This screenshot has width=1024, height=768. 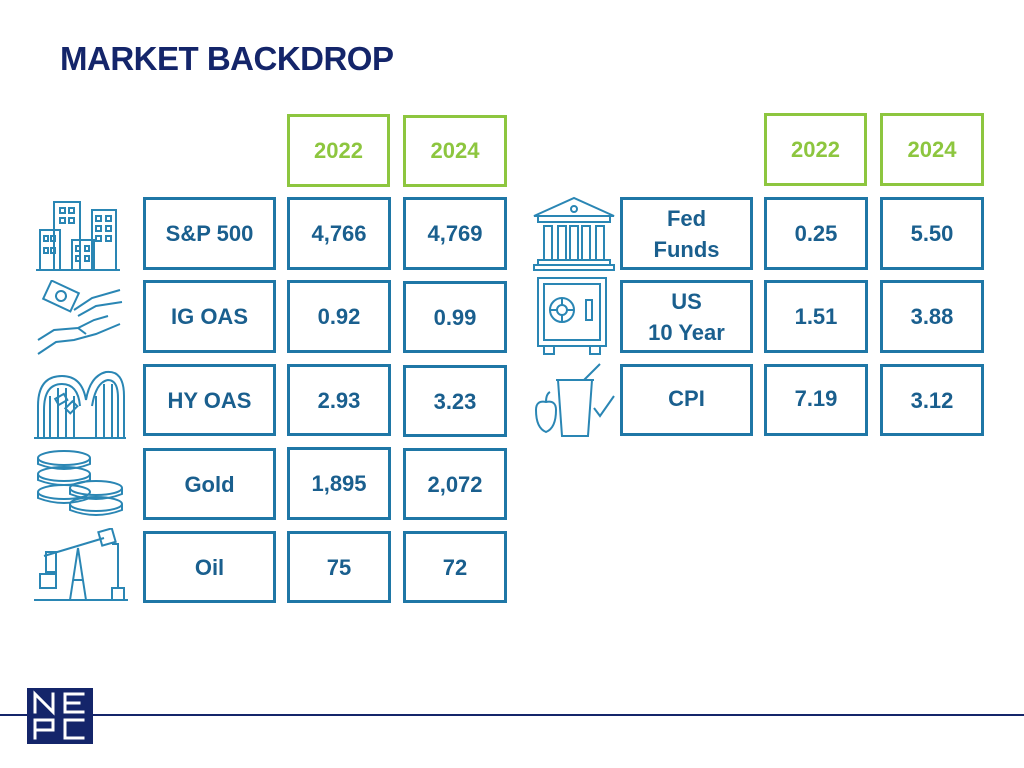 What do you see at coordinates (78, 236) in the screenshot?
I see `city-buildings-icon` at bounding box center [78, 236].